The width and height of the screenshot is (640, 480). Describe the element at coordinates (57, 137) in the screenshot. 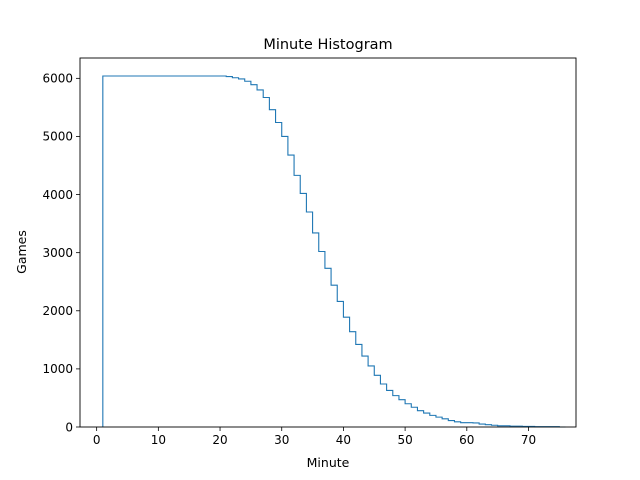

I see `y-tick-label: 5000` at that location.